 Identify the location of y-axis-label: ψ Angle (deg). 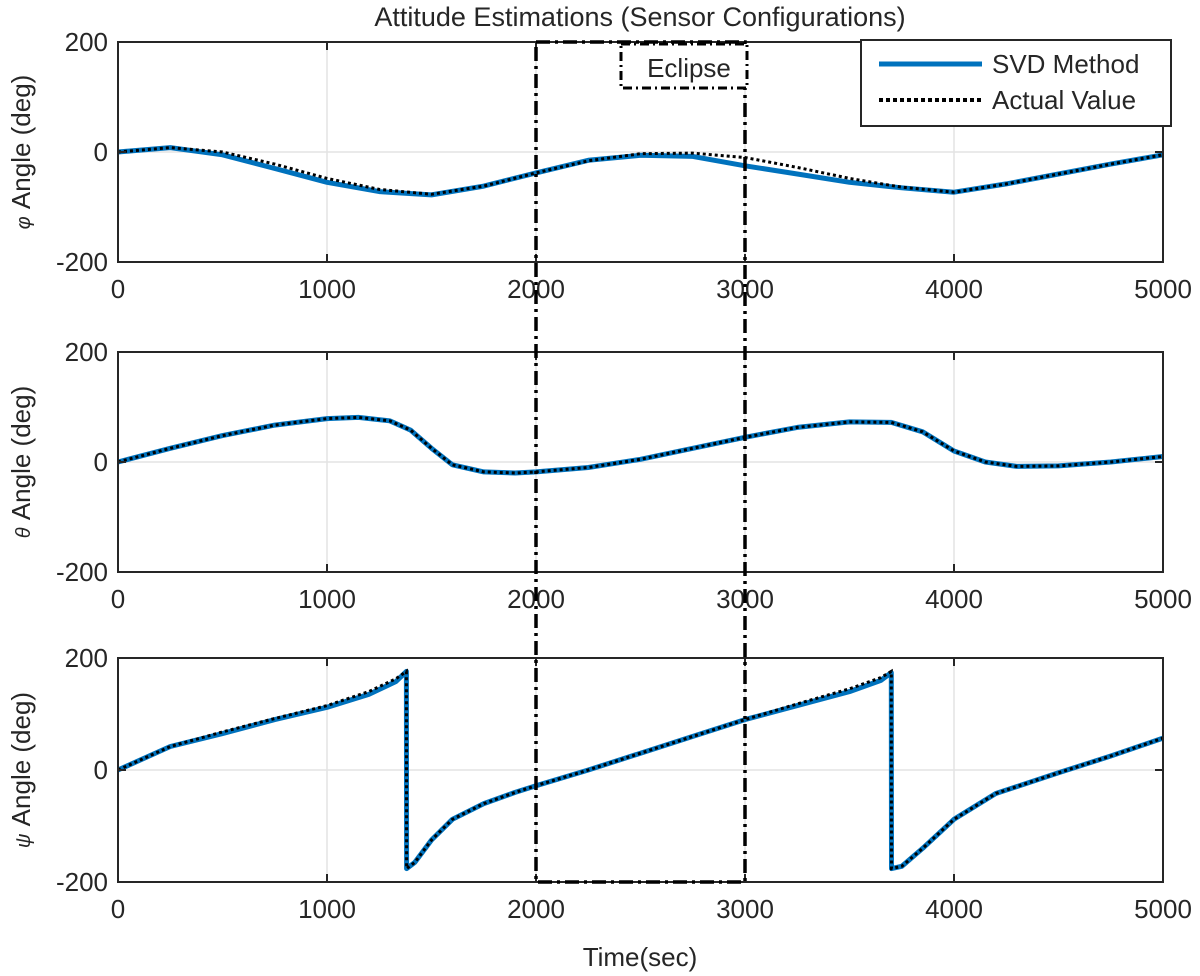
(21, 770).